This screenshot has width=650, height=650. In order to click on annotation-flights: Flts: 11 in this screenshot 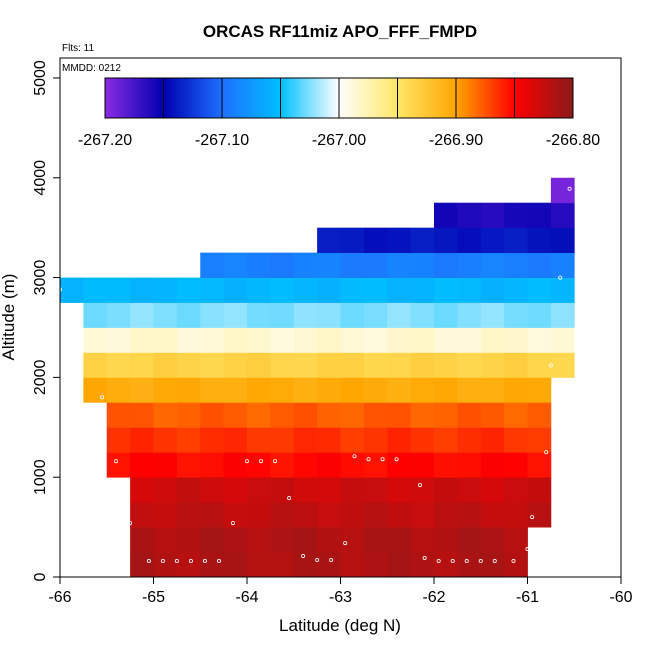, I will do `click(78, 48)`.